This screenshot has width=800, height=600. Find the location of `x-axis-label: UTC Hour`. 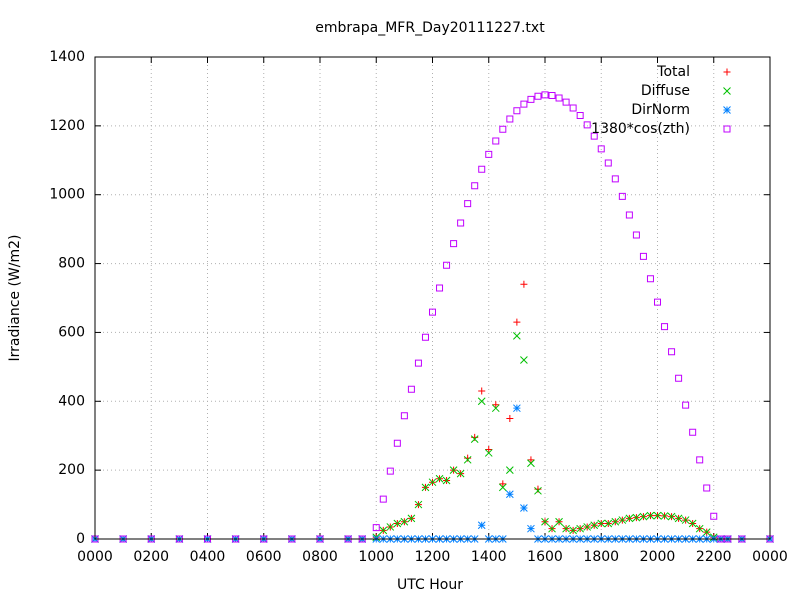

x-axis-label: UTC Hour is located at coordinates (430, 585).